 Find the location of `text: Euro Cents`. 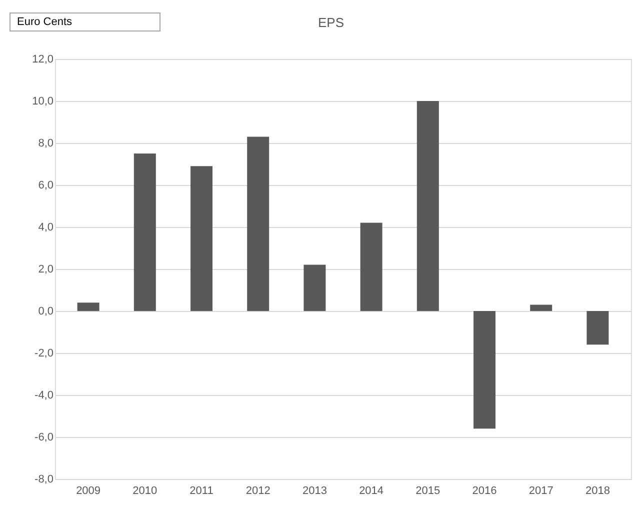

text: Euro Cents is located at coordinates (45, 22).